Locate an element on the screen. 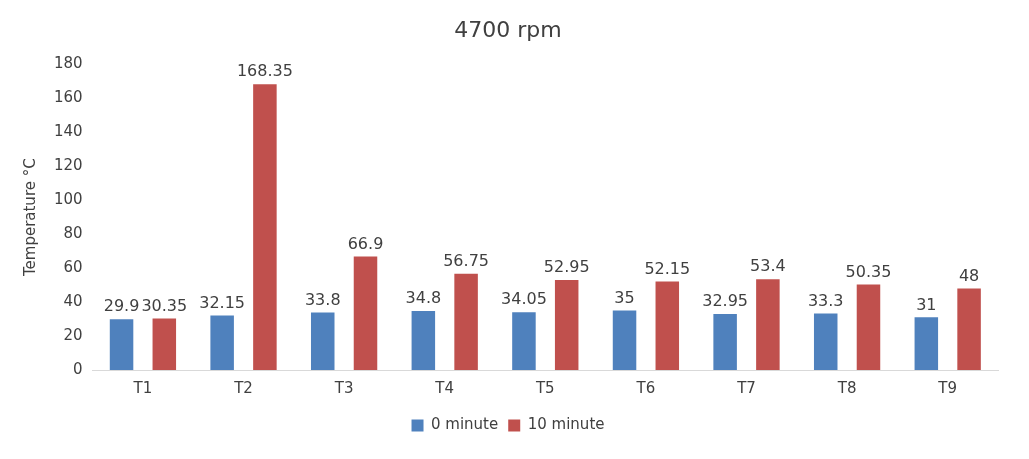 The image size is (1029, 459). data-label: 66.9 is located at coordinates (365, 243).